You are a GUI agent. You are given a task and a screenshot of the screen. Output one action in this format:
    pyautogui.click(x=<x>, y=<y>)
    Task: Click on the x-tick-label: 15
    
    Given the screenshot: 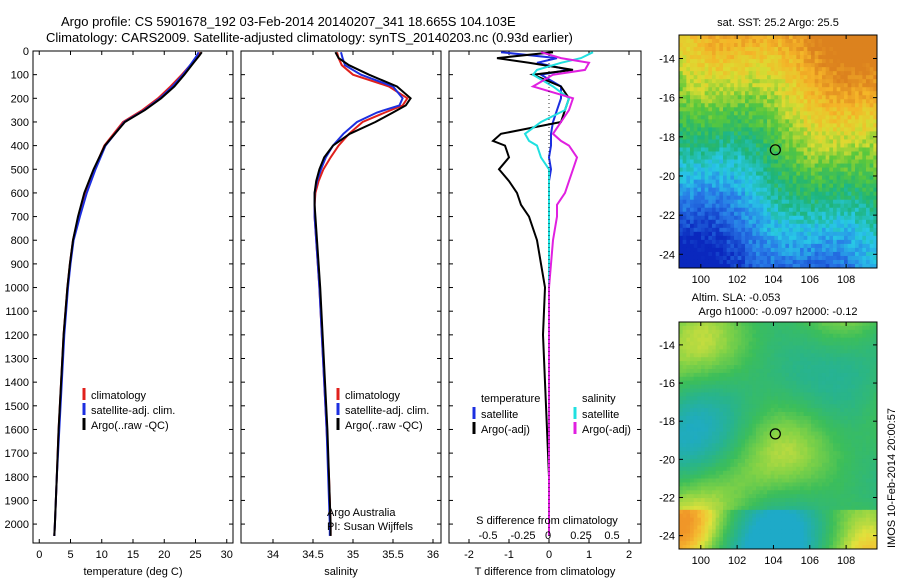 What is the action you would take?
    pyautogui.click(x=133, y=555)
    